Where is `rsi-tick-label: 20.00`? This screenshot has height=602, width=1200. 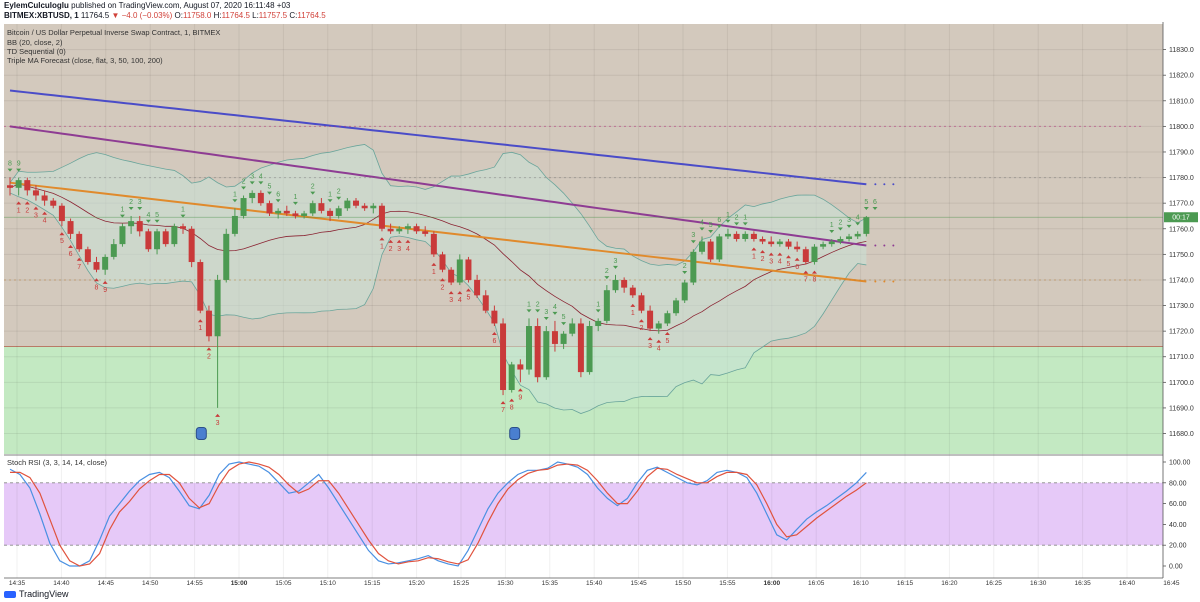
rsi-tick-label: 20.00 is located at coordinates (1178, 546).